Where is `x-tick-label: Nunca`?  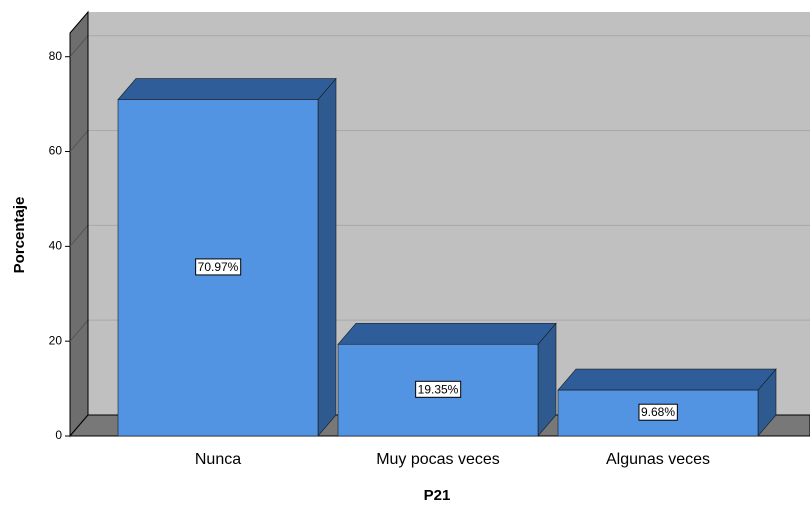 x-tick-label: Nunca is located at coordinates (218, 459).